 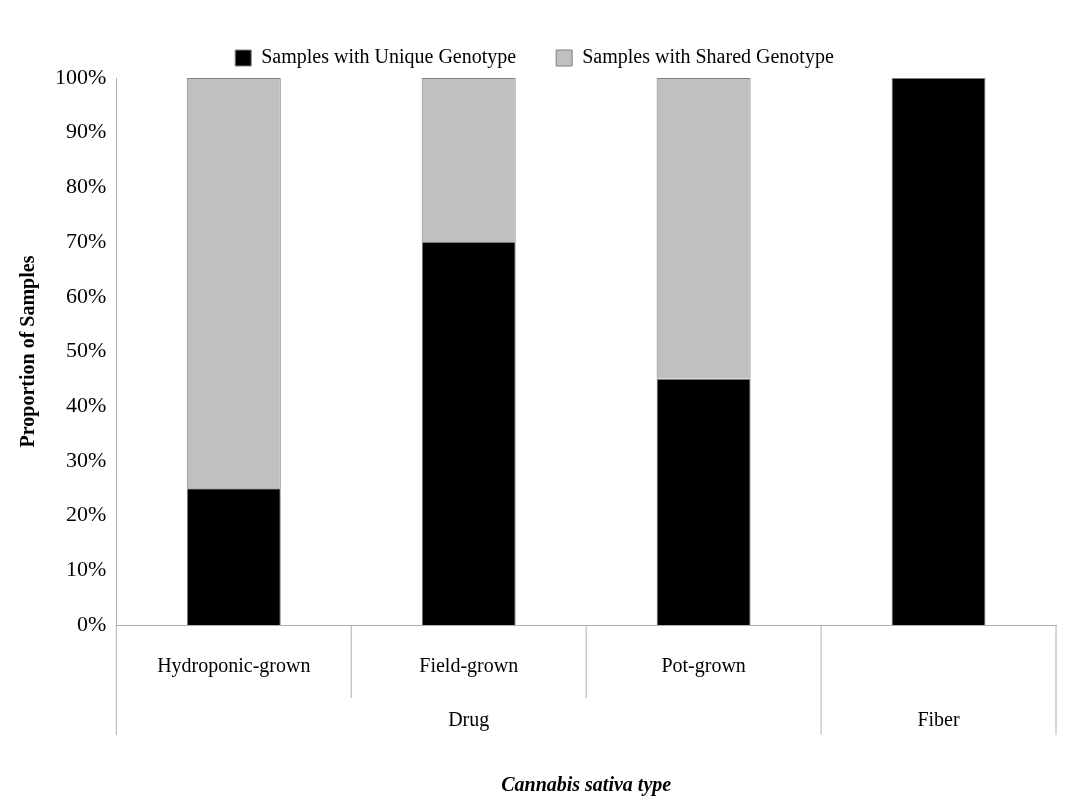 I want to click on text: Drug, so click(x=469, y=720).